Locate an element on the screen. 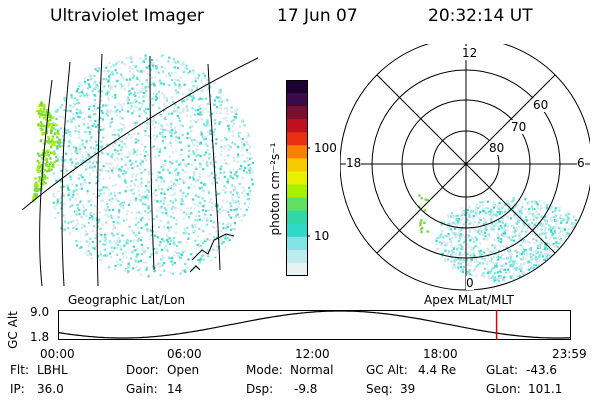 The image size is (600, 400). colorbar is located at coordinates (298, 178).